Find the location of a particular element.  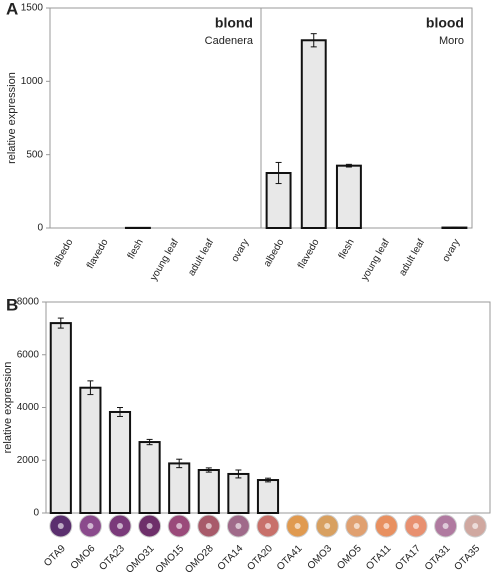

y-tick-label: 4000 is located at coordinates (28, 407).